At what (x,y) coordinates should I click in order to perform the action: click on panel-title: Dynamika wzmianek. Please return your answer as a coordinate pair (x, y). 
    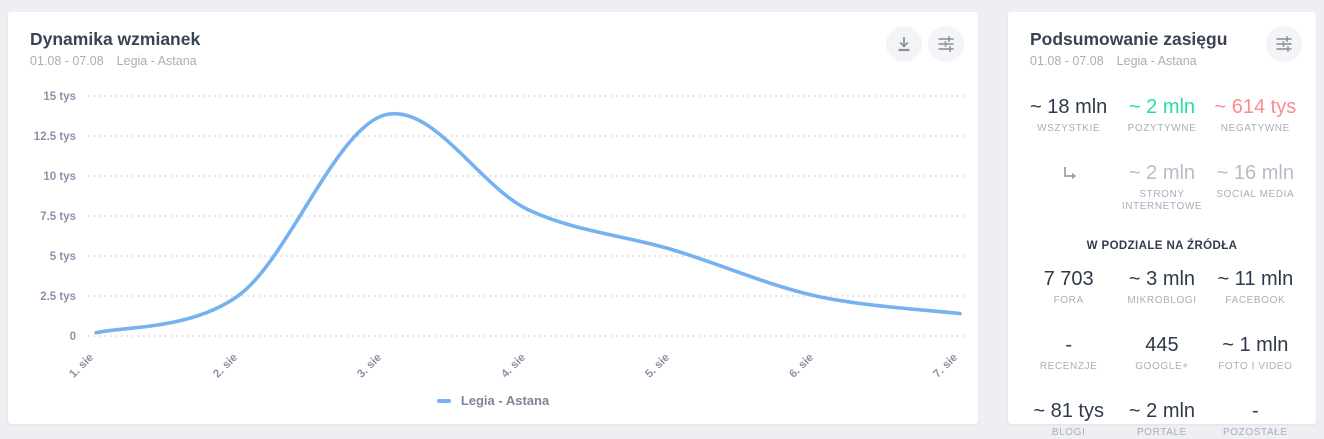
    Looking at the image, I should click on (115, 39).